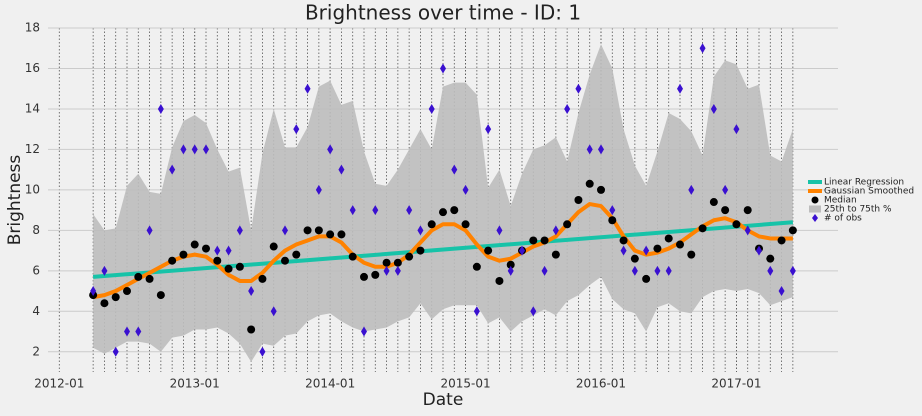 The width and height of the screenshot is (922, 416). I want to click on y-tick-label: 18, so click(32, 28).